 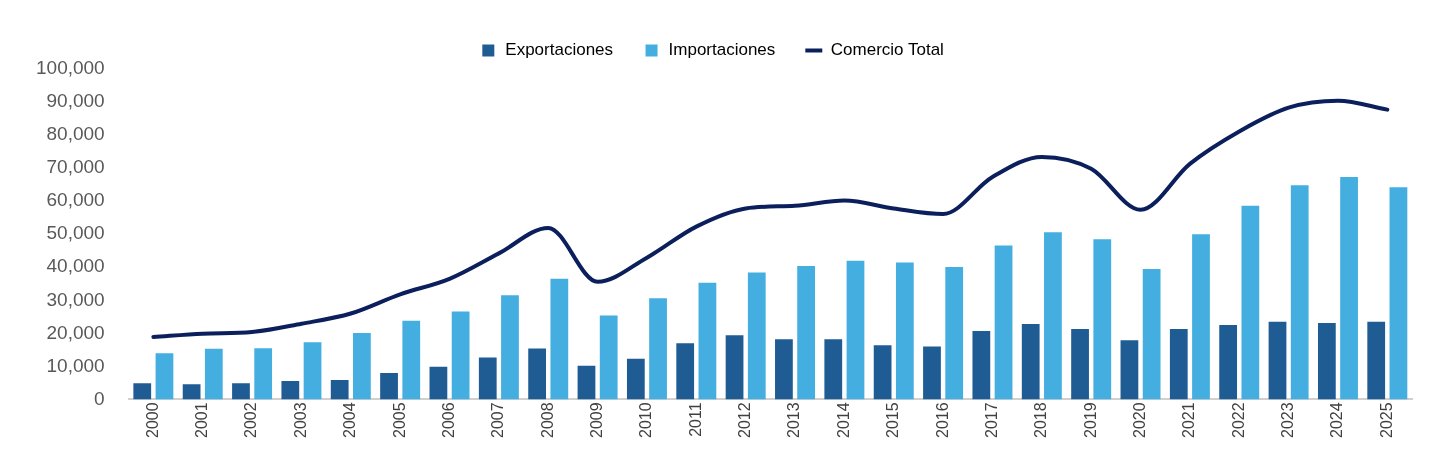 What do you see at coordinates (498, 420) in the screenshot?
I see `x-tick-label: 2007` at bounding box center [498, 420].